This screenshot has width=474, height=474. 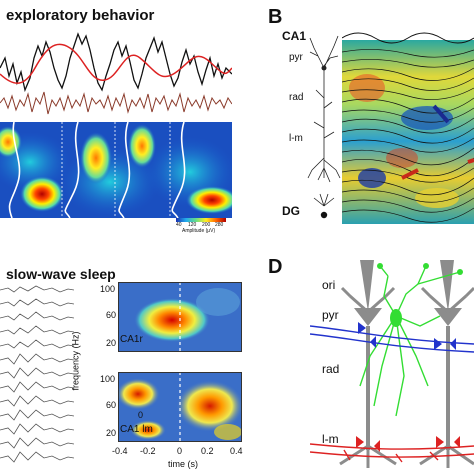 What do you see at coordinates (199, 231) in the screenshot?
I see `colorbar-label: Amplitude (μV)` at bounding box center [199, 231].